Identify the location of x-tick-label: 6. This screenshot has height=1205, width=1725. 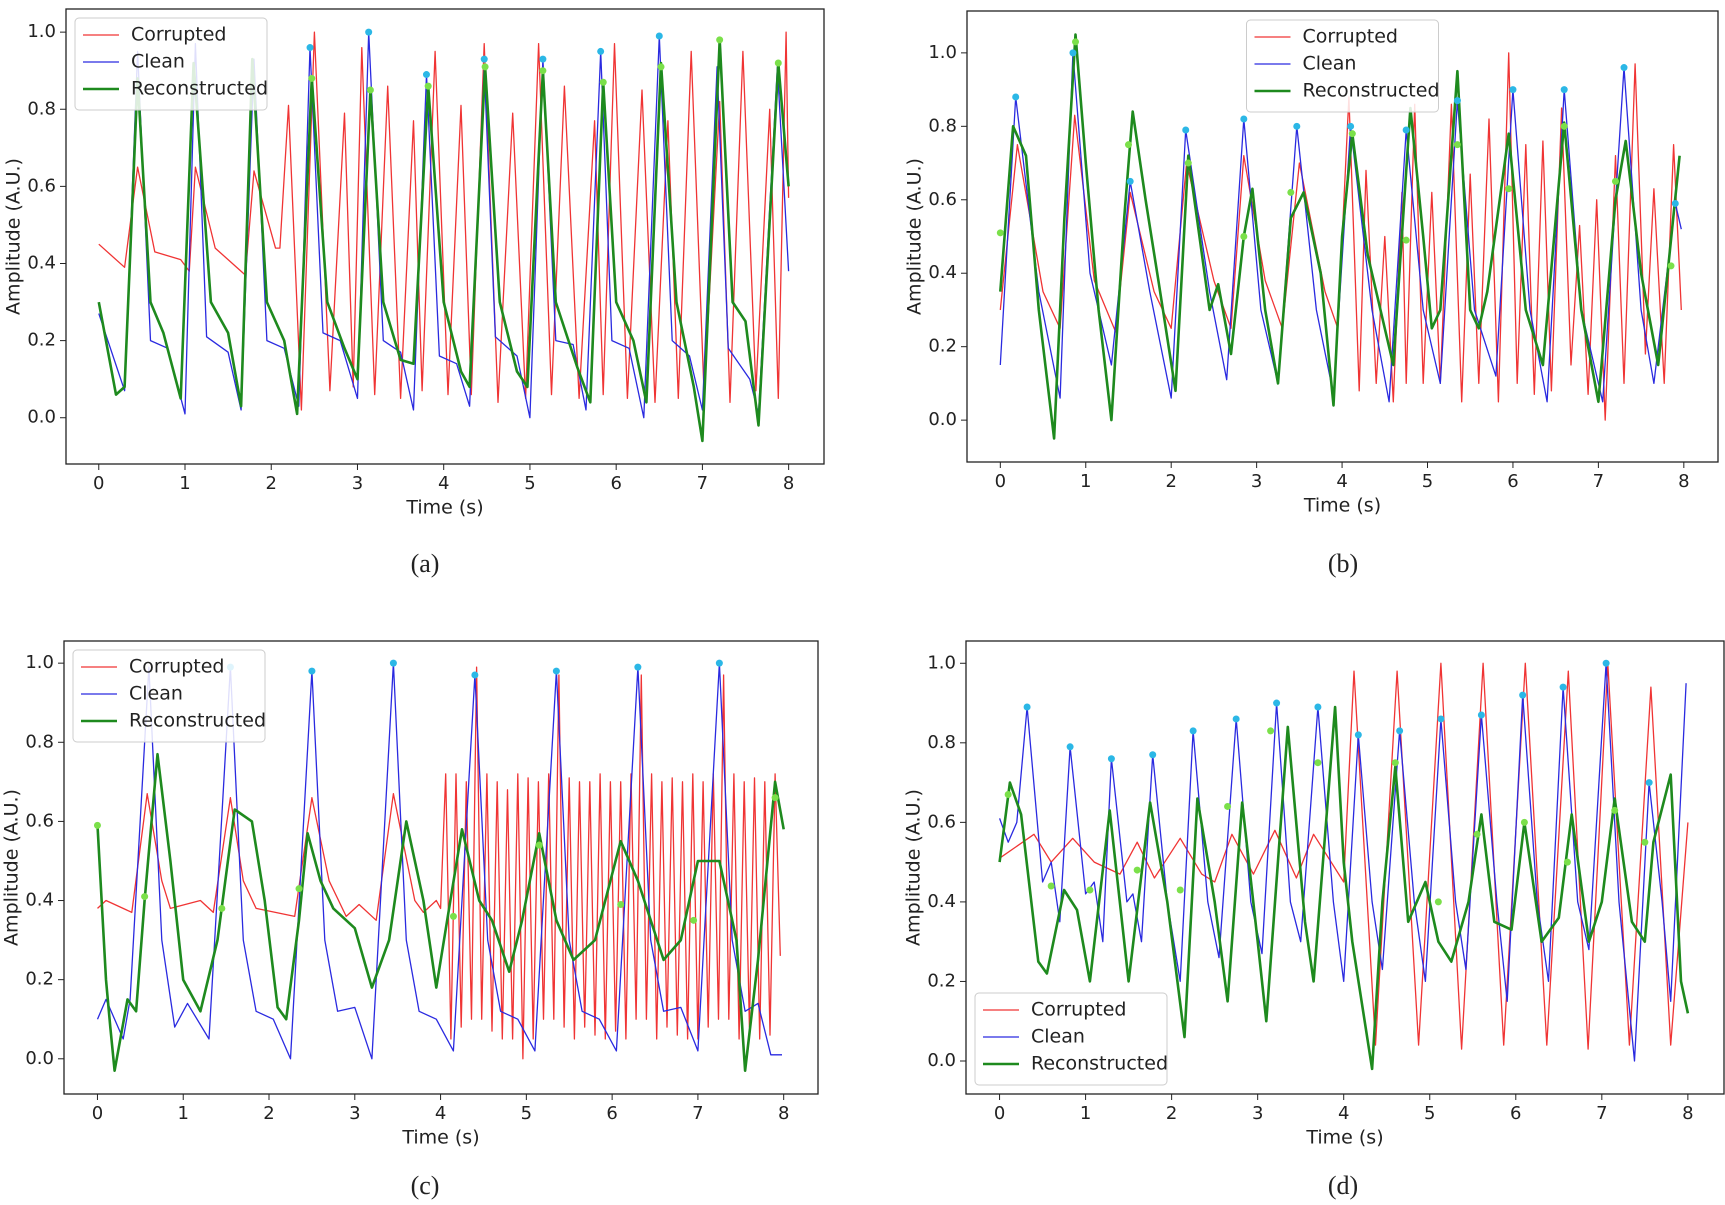
(1515, 1113).